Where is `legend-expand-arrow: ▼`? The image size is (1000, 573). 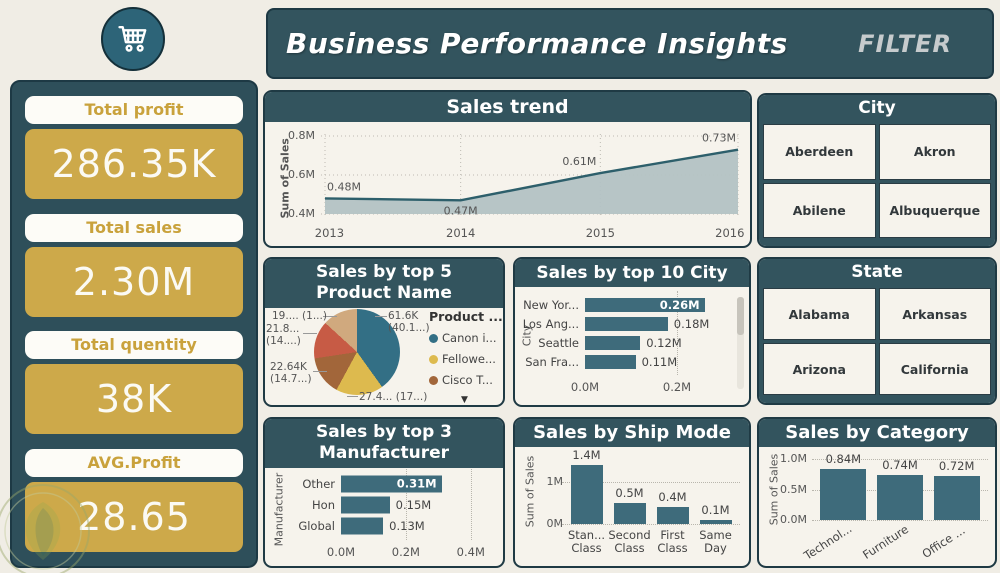
legend-expand-arrow: ▼ is located at coordinates (464, 400).